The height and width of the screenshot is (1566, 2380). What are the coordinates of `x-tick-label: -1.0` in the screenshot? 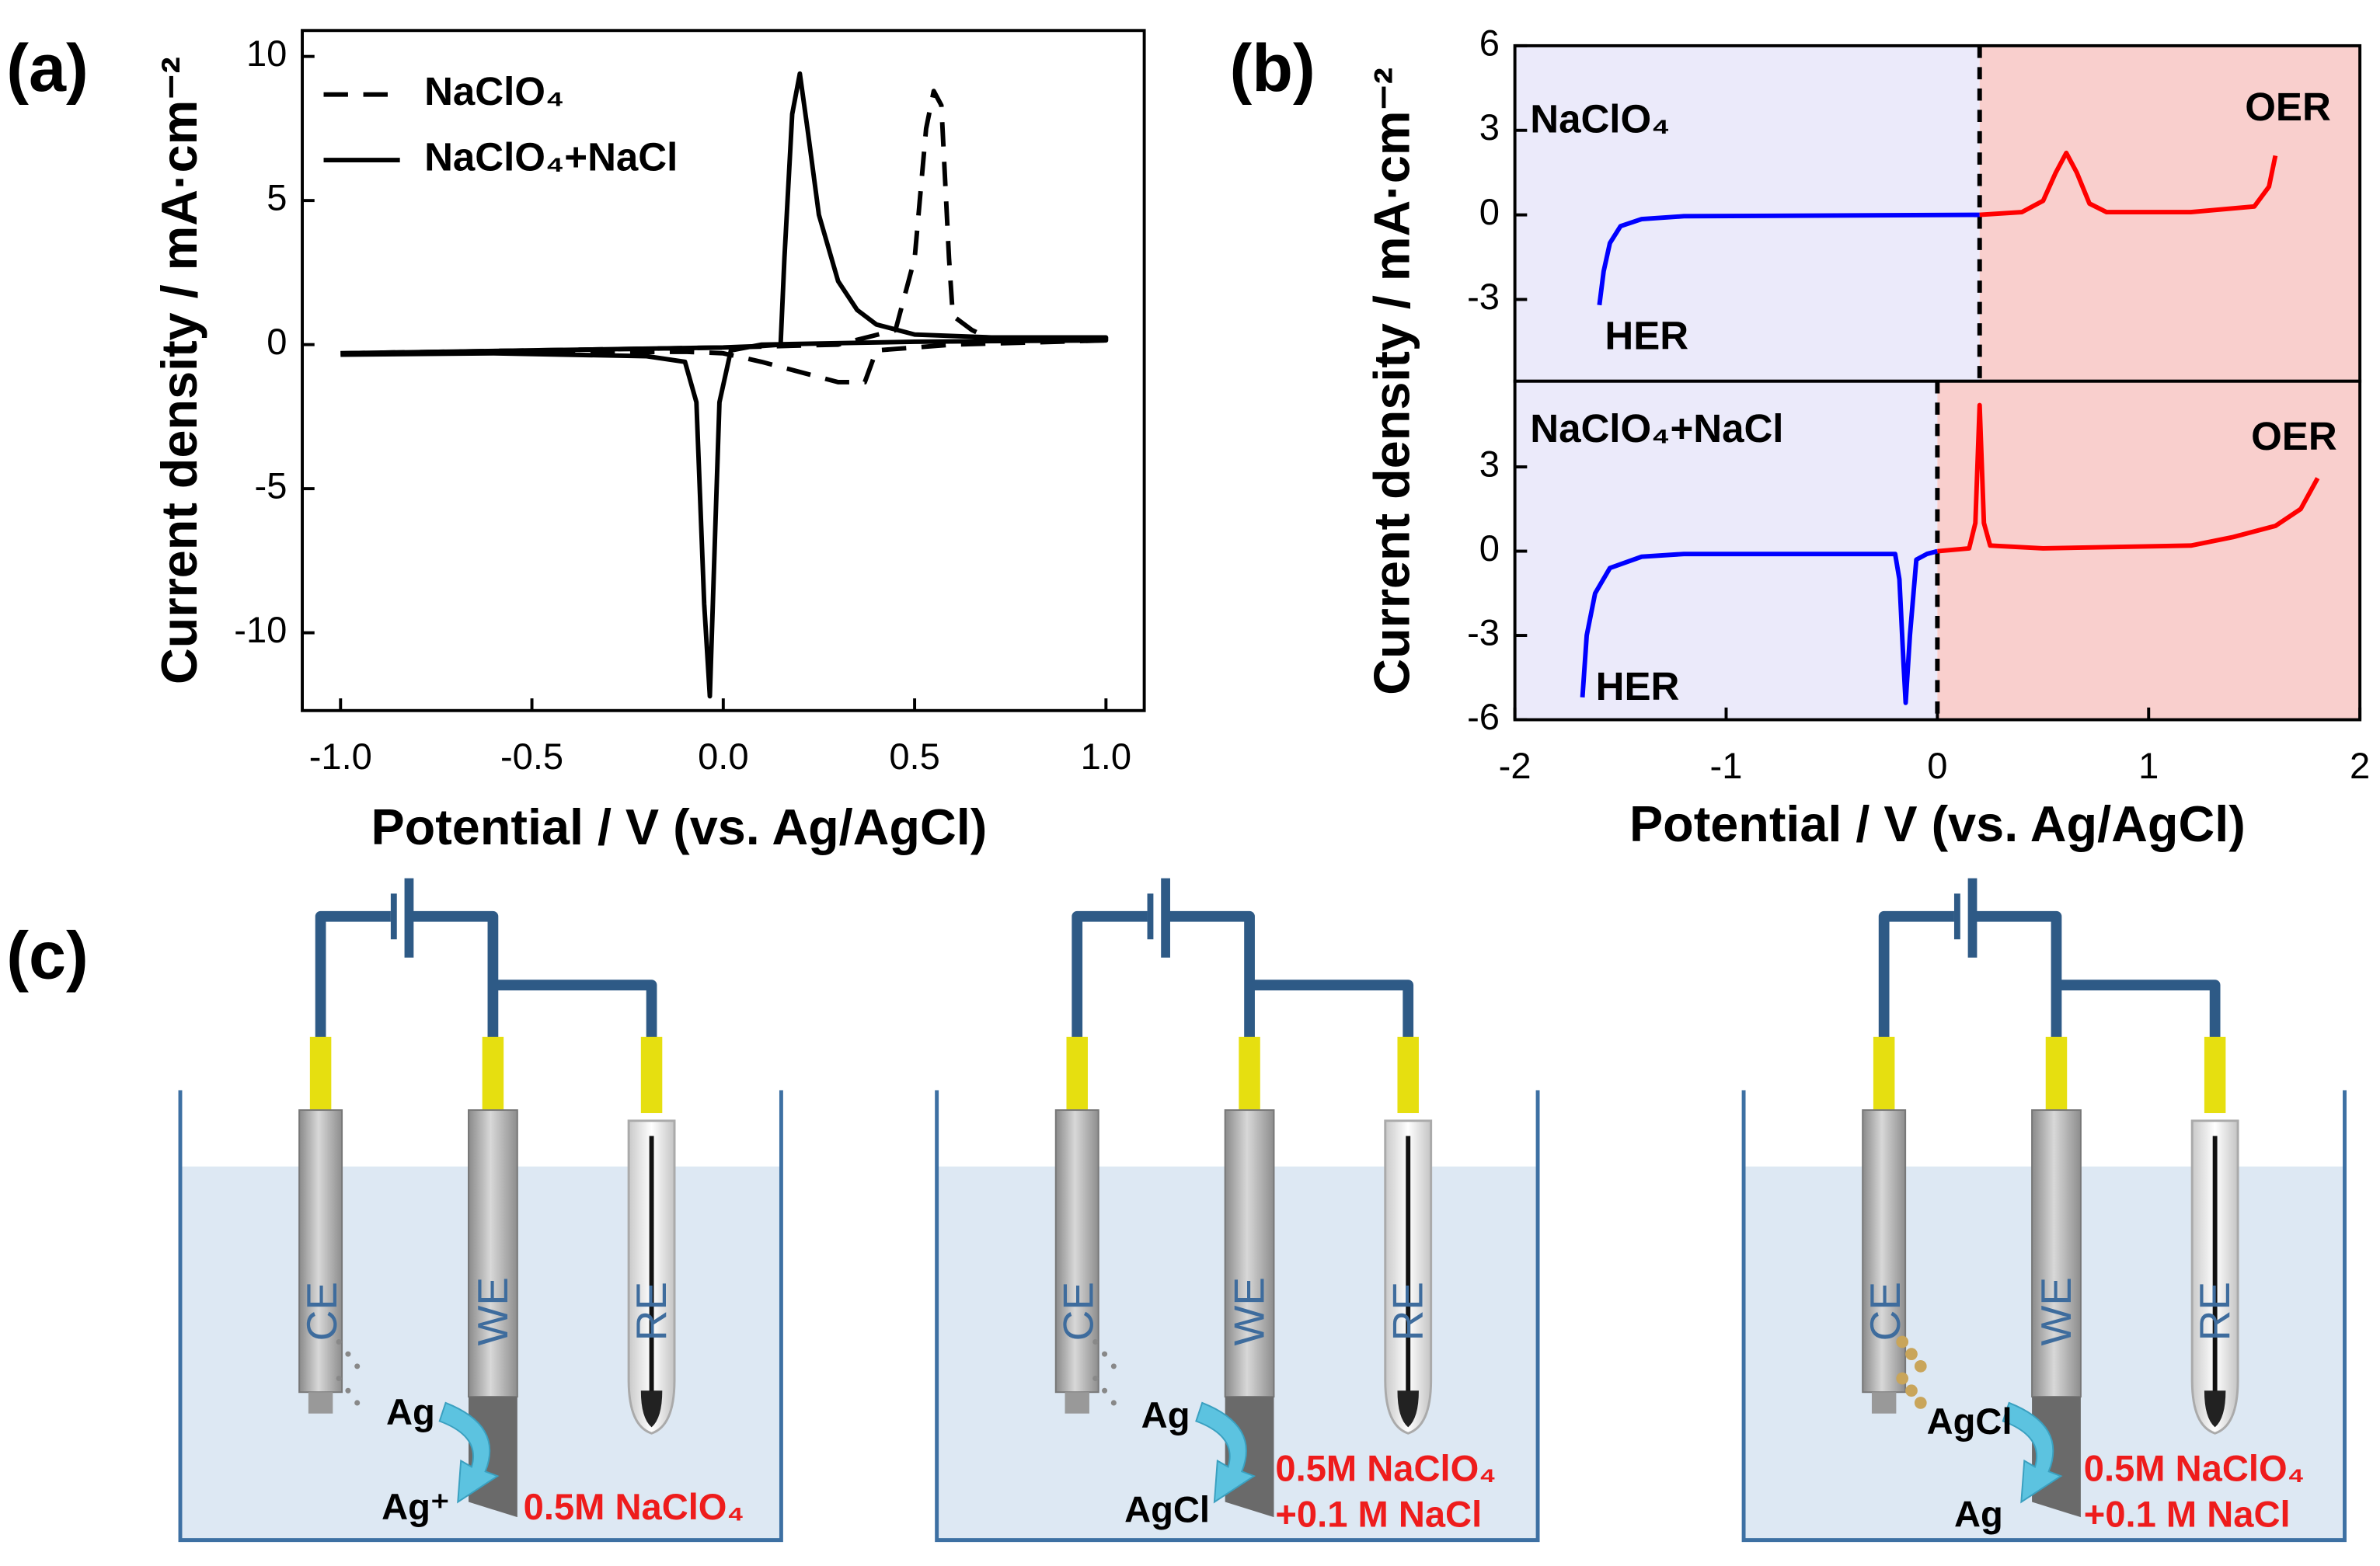 It's located at (340, 756).